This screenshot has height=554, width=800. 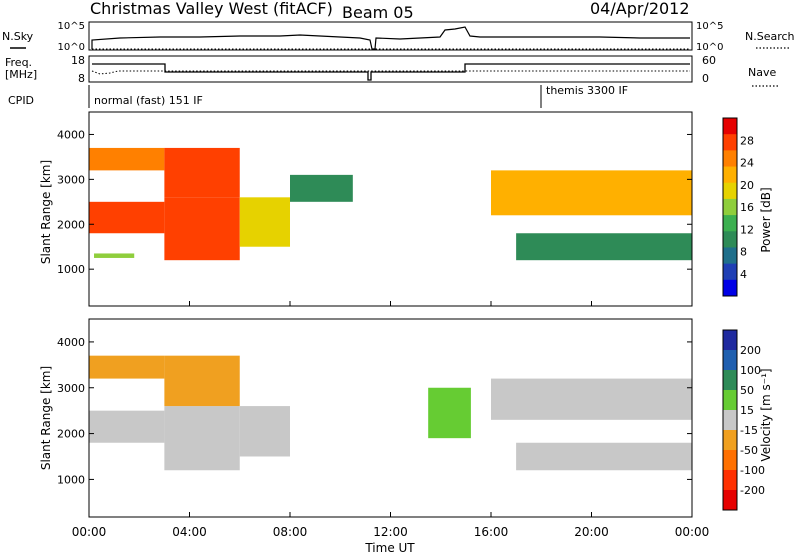 What do you see at coordinates (390, 38) in the screenshot?
I see `nsky-line` at bounding box center [390, 38].